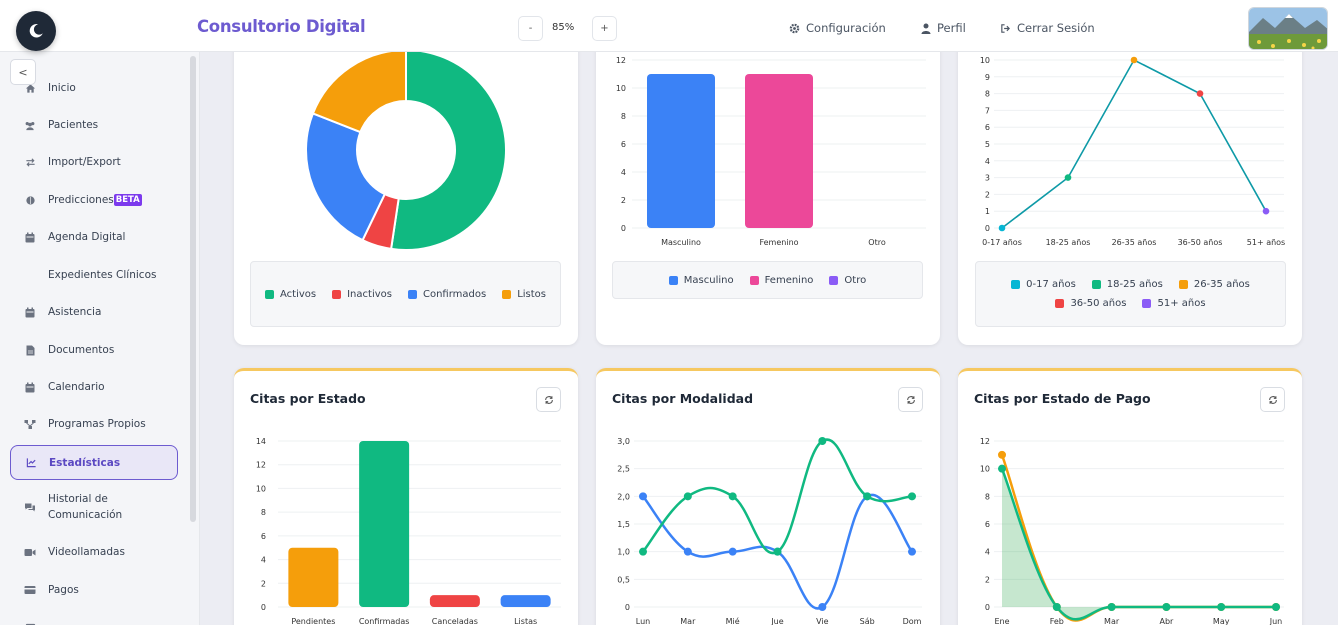 The width and height of the screenshot is (1338, 625). I want to click on legend-item: 18-25 años, so click(1127, 284).